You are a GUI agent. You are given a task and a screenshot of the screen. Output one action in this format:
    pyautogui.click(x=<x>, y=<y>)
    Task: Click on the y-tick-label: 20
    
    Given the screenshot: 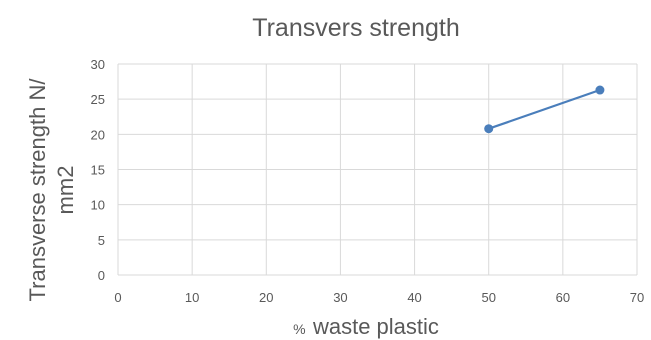 What is the action you would take?
    pyautogui.click(x=98, y=134)
    